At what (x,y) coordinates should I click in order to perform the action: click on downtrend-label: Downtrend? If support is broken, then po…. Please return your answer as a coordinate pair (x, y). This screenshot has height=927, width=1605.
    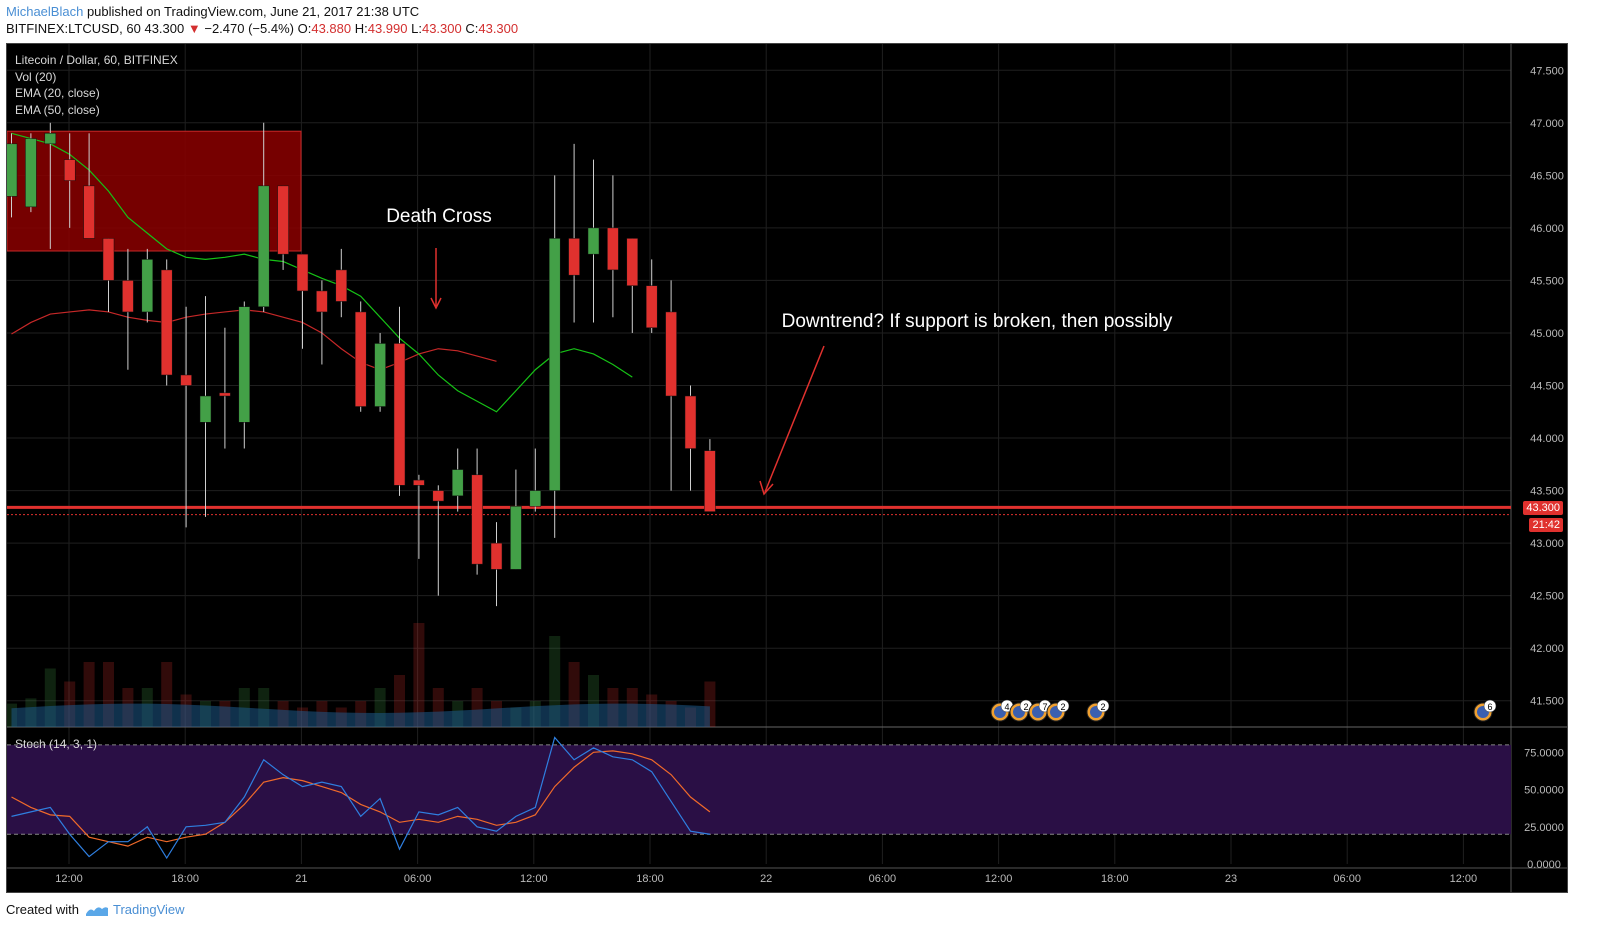
    Looking at the image, I should click on (977, 321).